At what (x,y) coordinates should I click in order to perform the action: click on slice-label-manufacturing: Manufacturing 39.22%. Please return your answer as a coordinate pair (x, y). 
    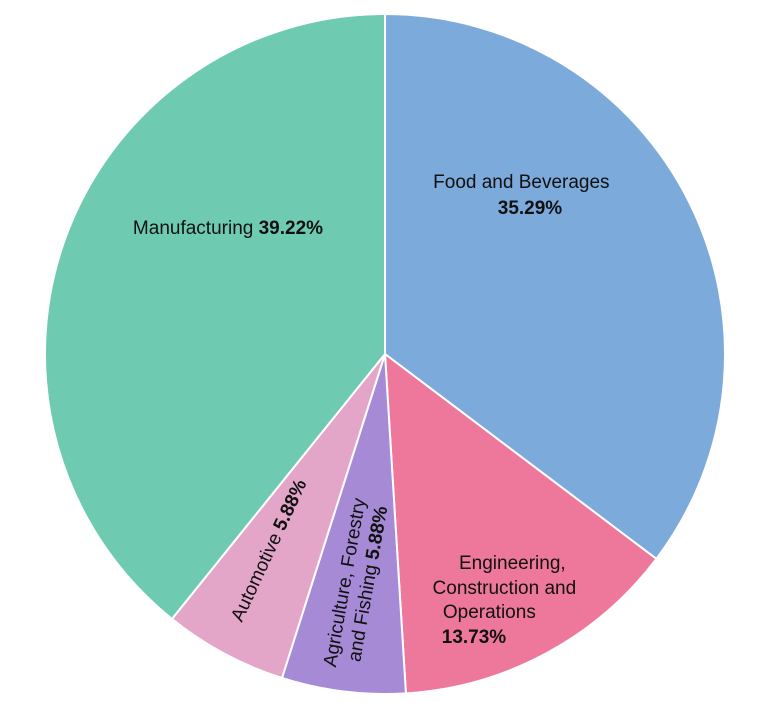
    Looking at the image, I should click on (228, 228).